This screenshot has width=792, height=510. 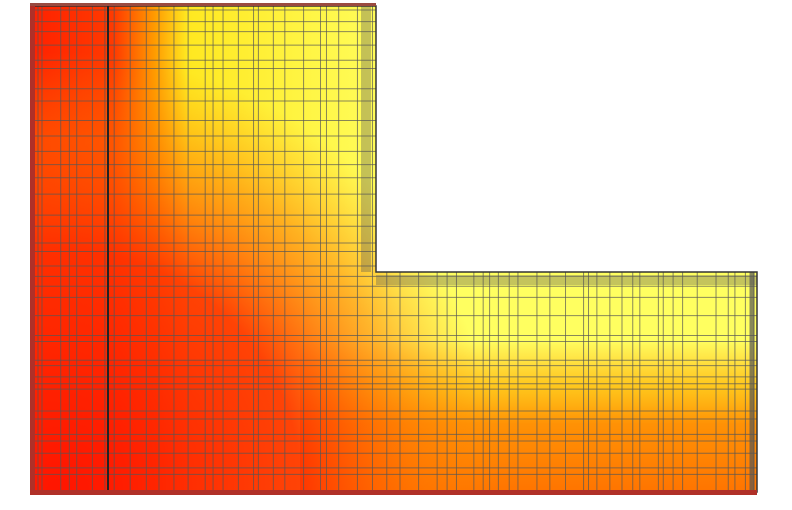 What do you see at coordinates (393, 492) in the screenshot?
I see `bottom-wall` at bounding box center [393, 492].